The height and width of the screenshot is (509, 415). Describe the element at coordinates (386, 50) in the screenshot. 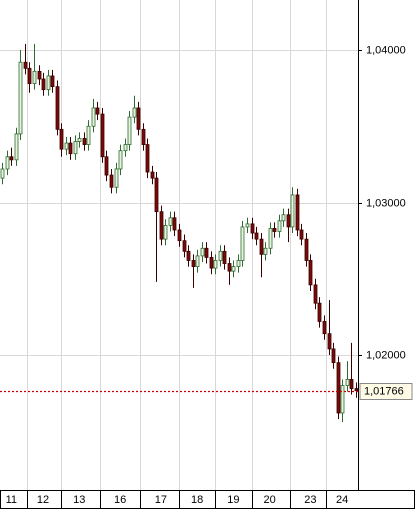

I see `y-tick-label: 1,04000` at that location.